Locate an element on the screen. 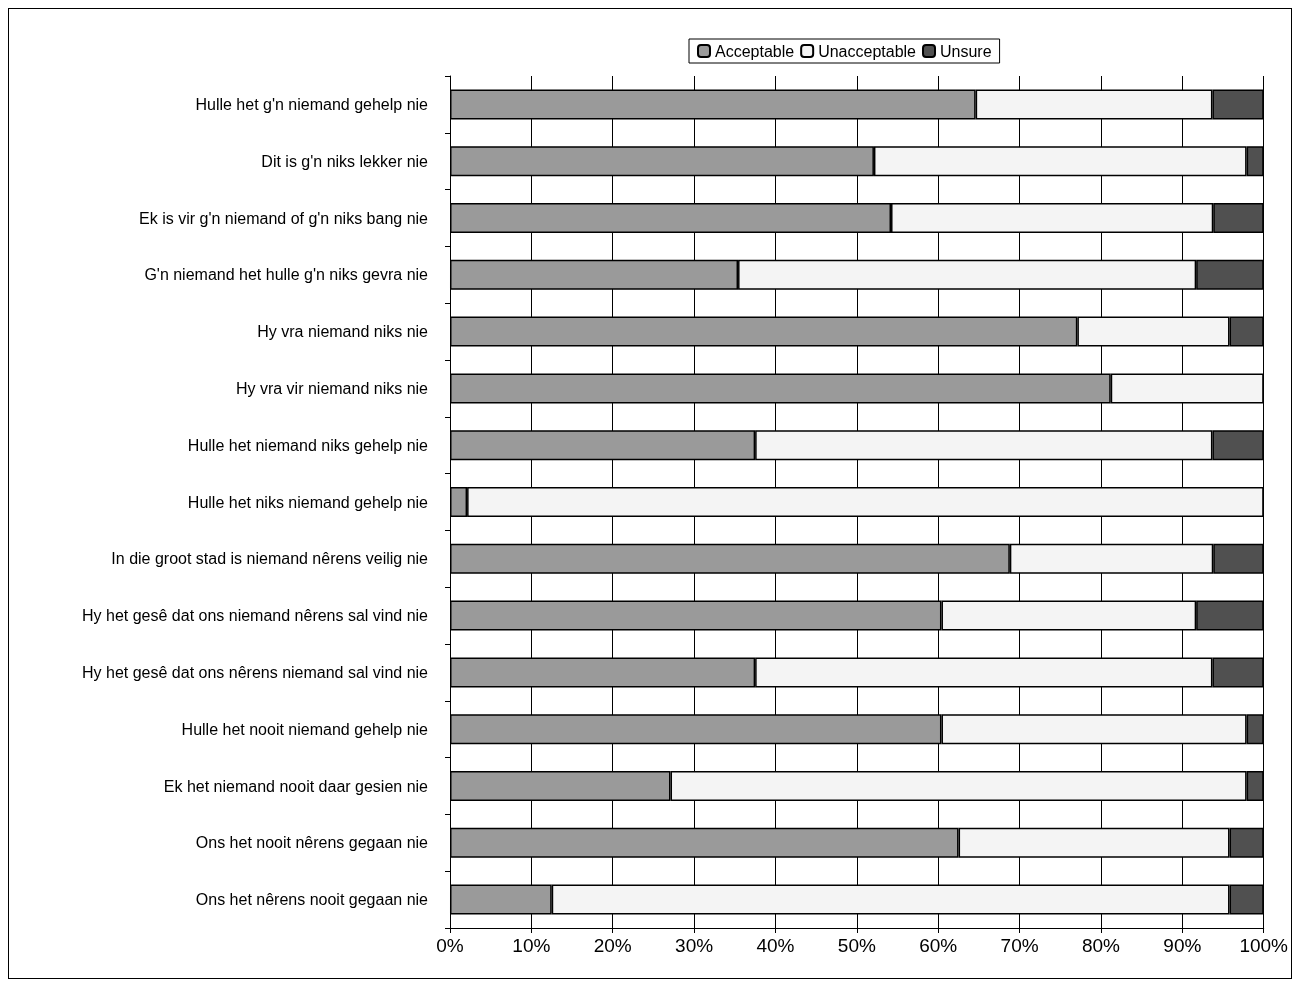  y-tick-label: Dit is g'n niks lekker nie is located at coordinates (345, 161).